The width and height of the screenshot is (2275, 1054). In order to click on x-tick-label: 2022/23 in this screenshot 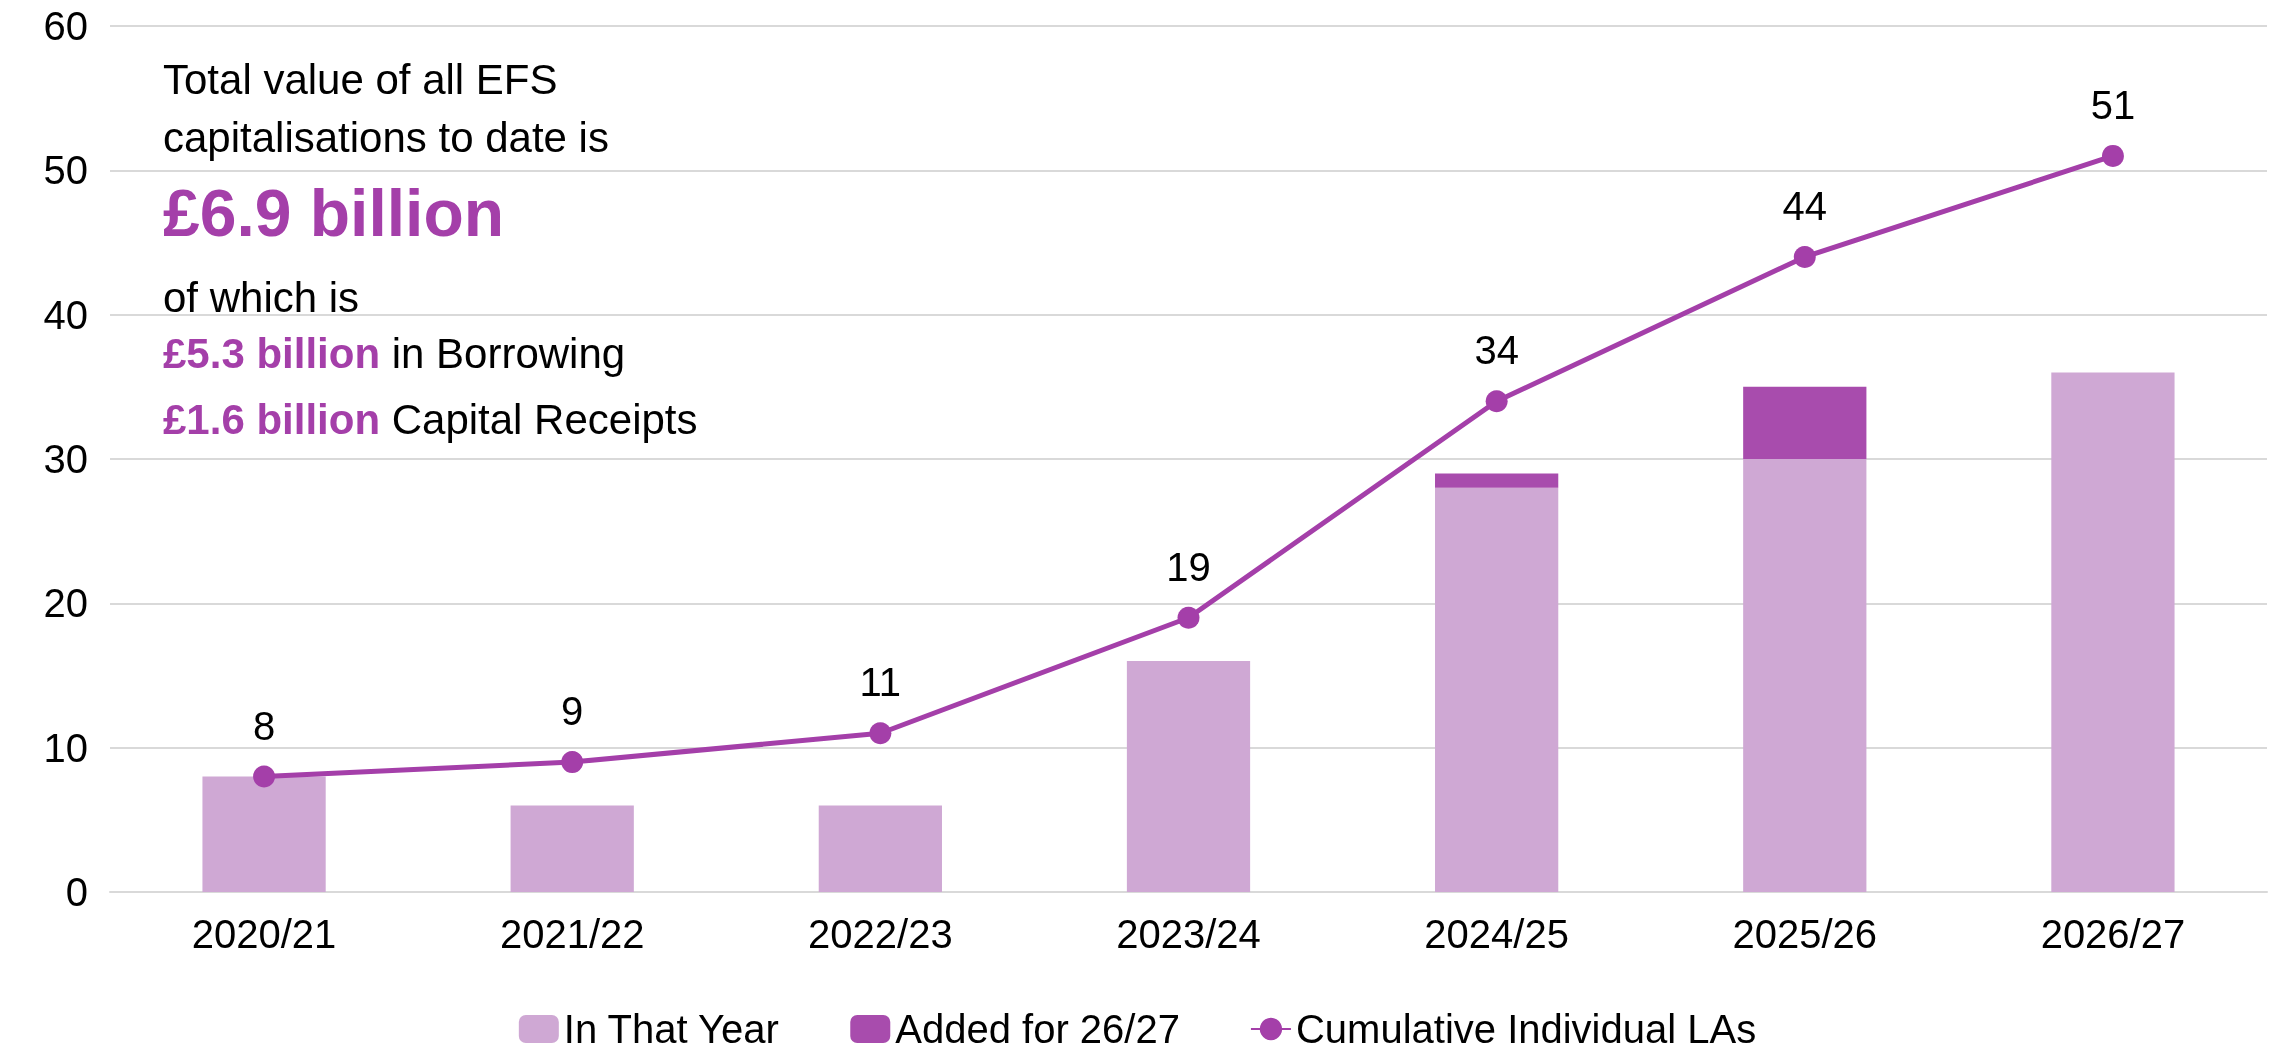, I will do `click(880, 934)`.